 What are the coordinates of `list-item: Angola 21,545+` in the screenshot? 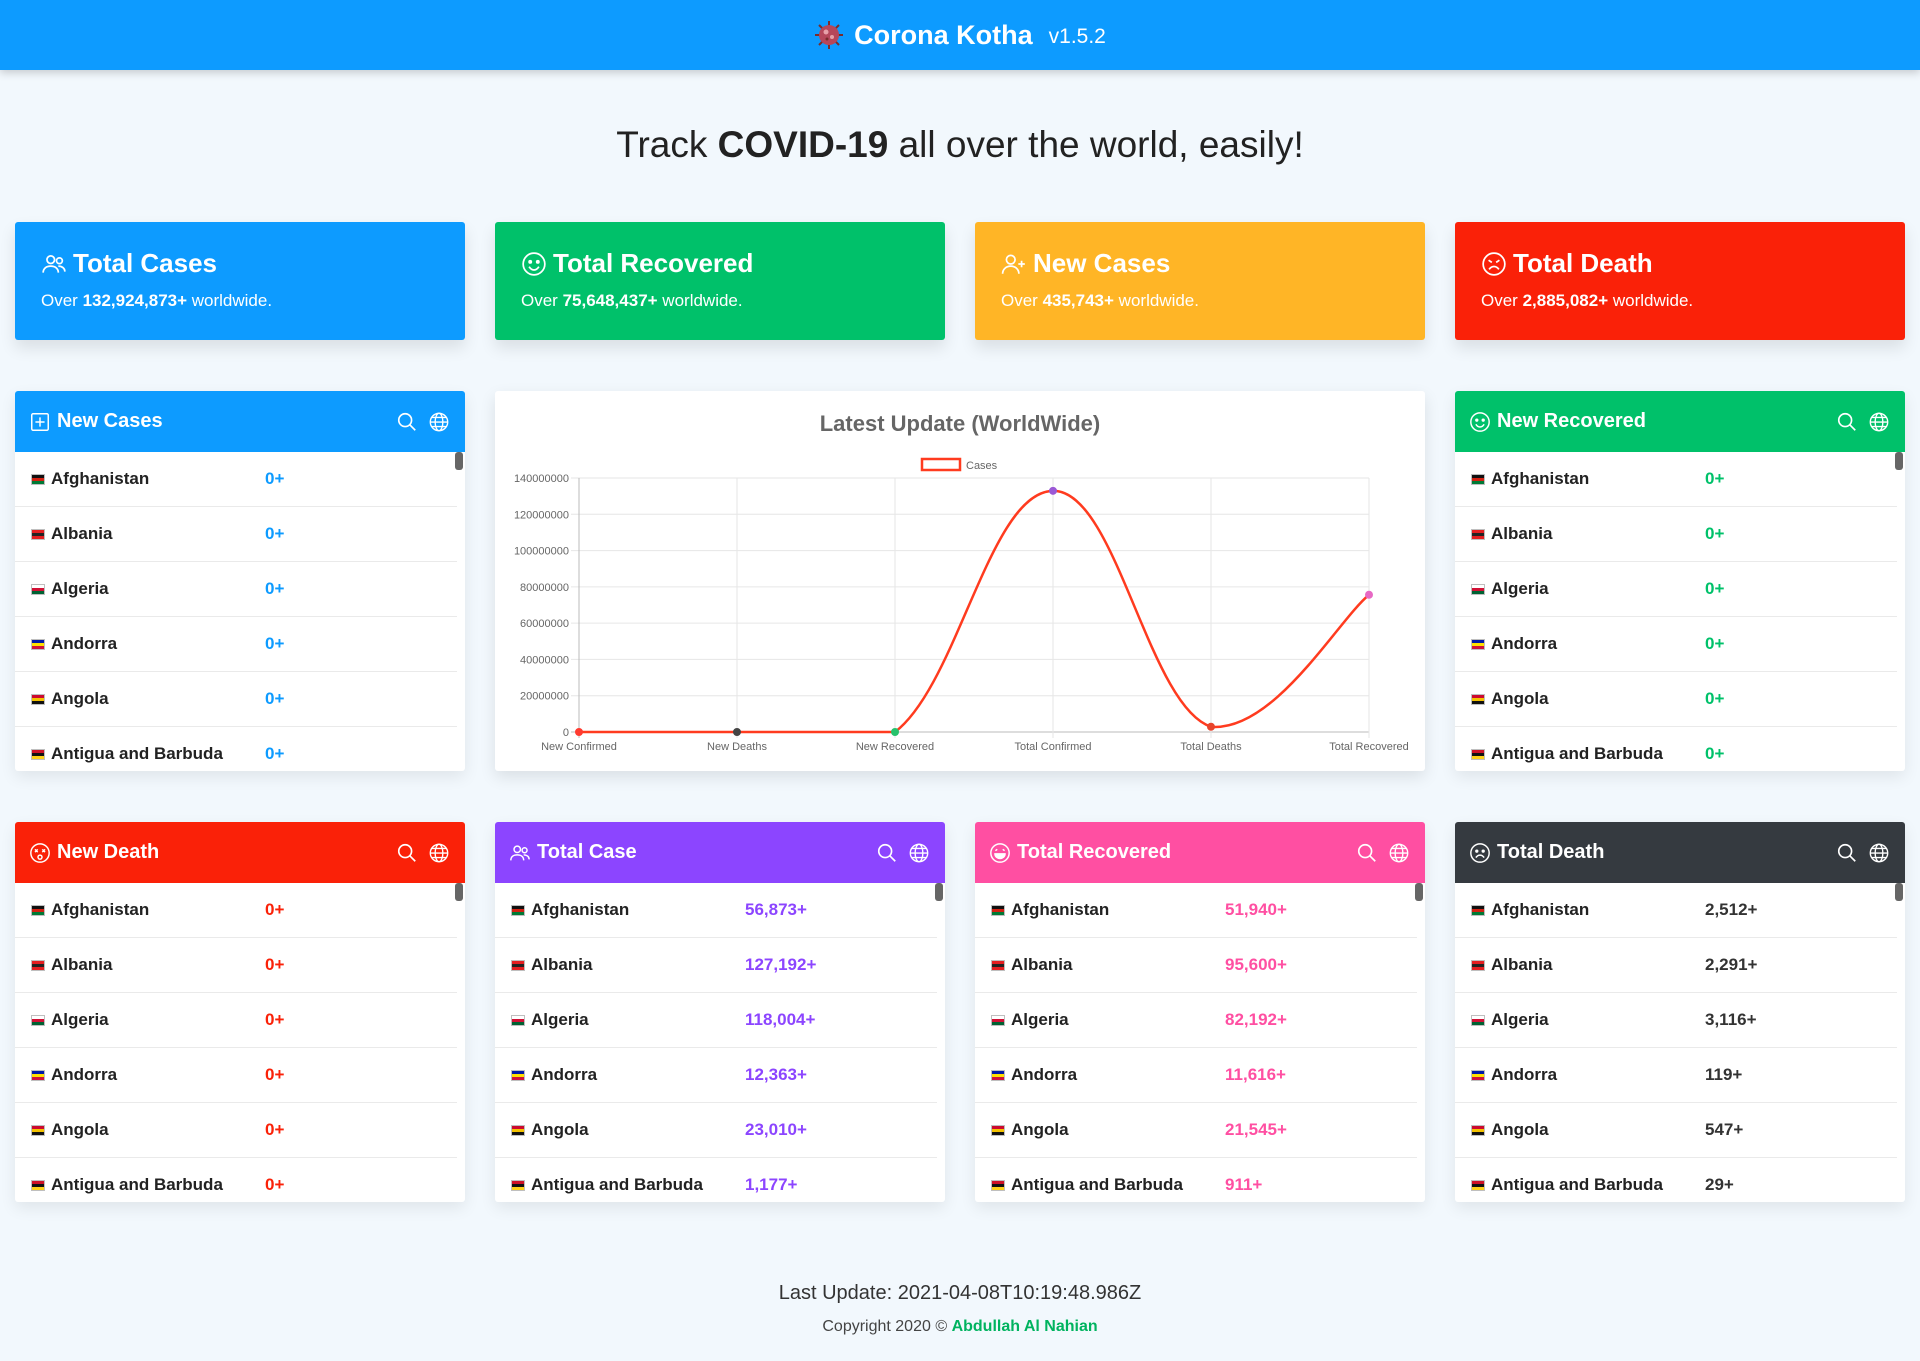 It's located at (1196, 1130).